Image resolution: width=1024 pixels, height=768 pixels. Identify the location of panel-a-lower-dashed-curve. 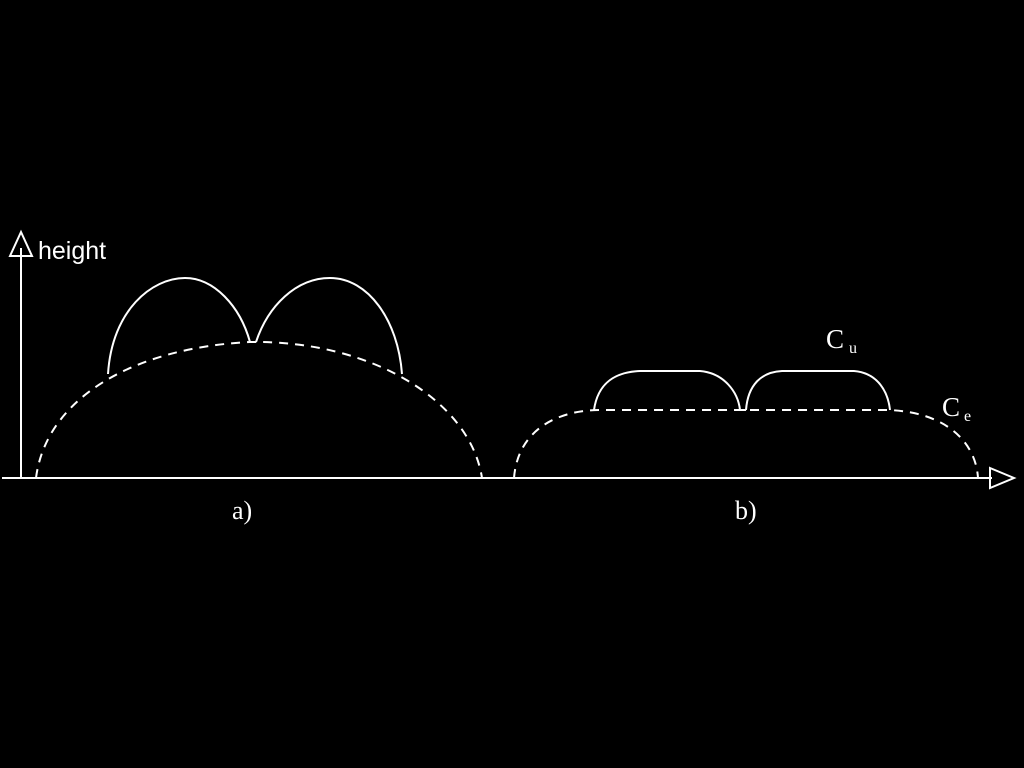
(259, 409).